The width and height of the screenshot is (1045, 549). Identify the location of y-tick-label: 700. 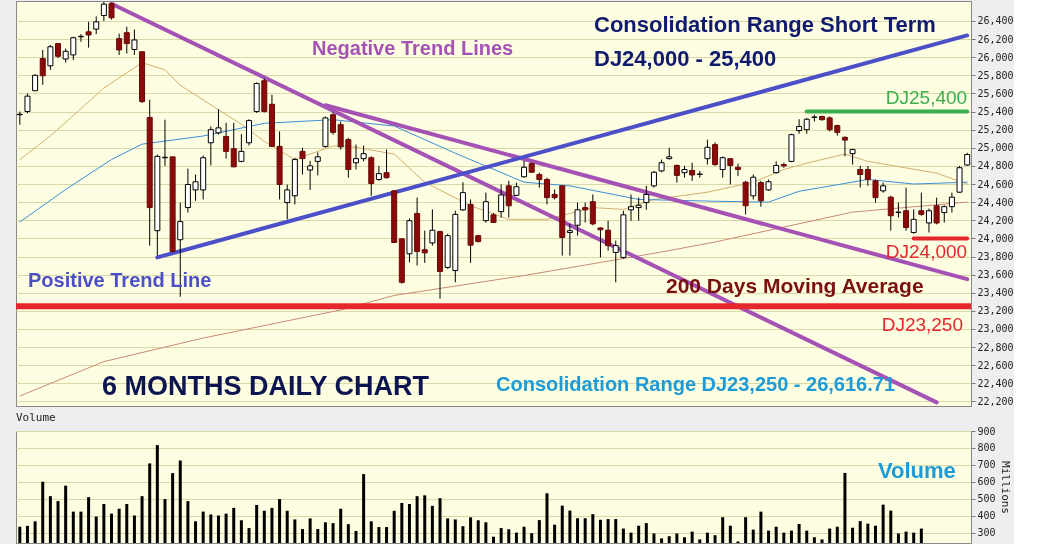
(986, 465).